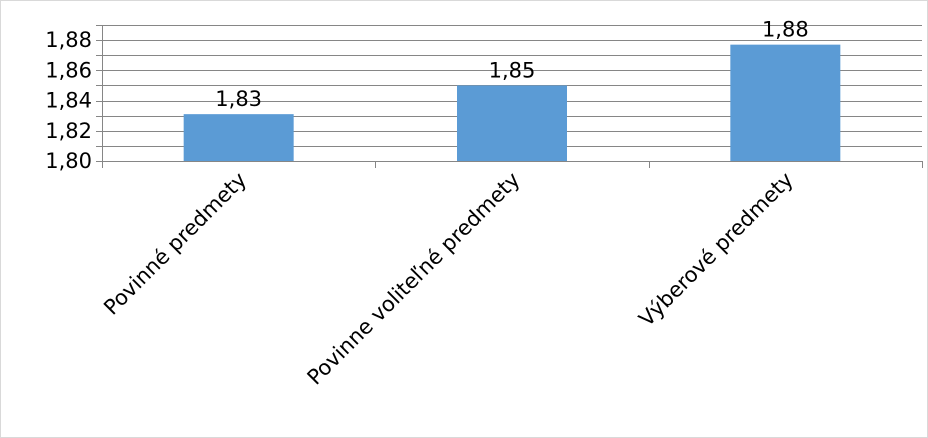 This screenshot has width=928, height=438. I want to click on y-tick-label: 1,80, so click(68, 161).